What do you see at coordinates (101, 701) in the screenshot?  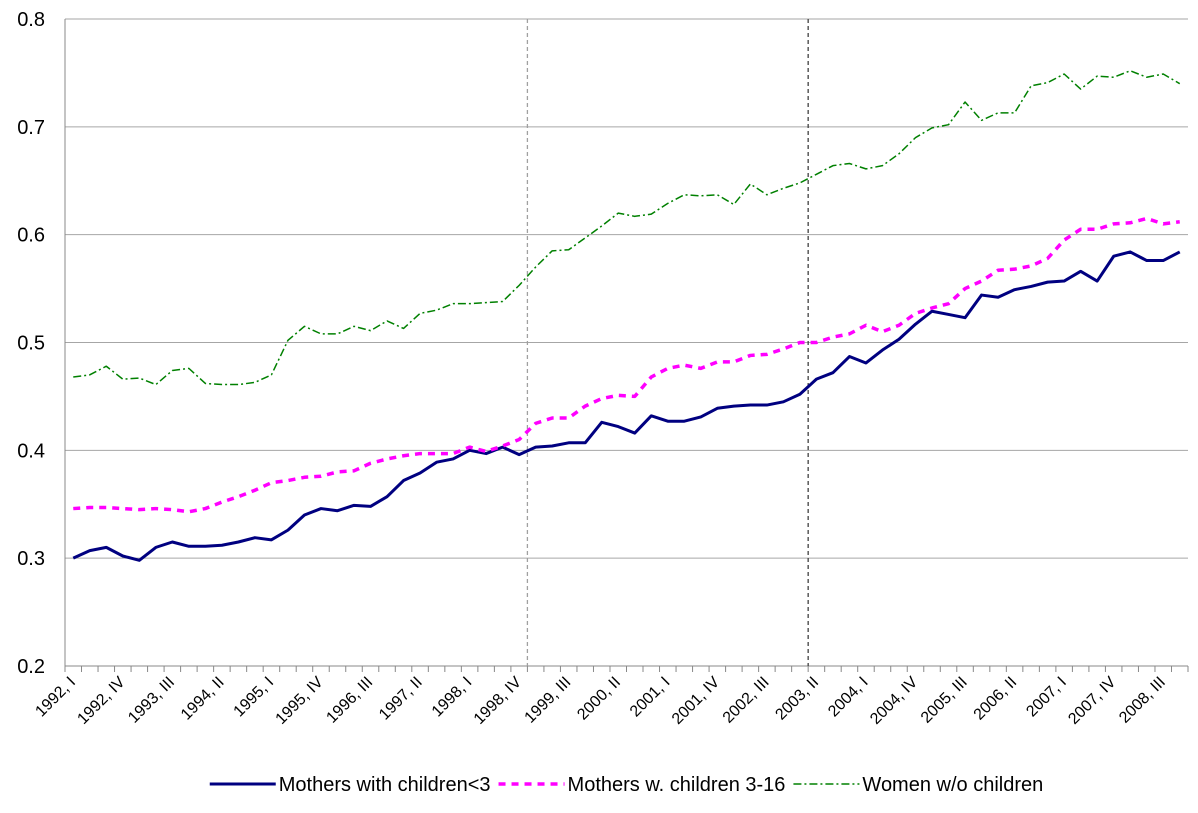 I see `x-tick-label: 1992, IV` at bounding box center [101, 701].